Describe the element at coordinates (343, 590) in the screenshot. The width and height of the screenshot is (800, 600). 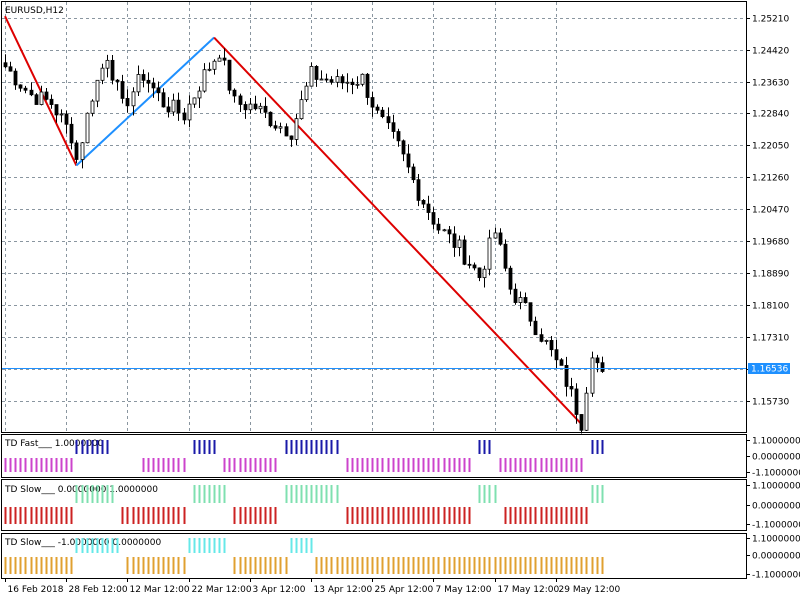
I see `time-tick-label: 13 Apr 12:00` at that location.